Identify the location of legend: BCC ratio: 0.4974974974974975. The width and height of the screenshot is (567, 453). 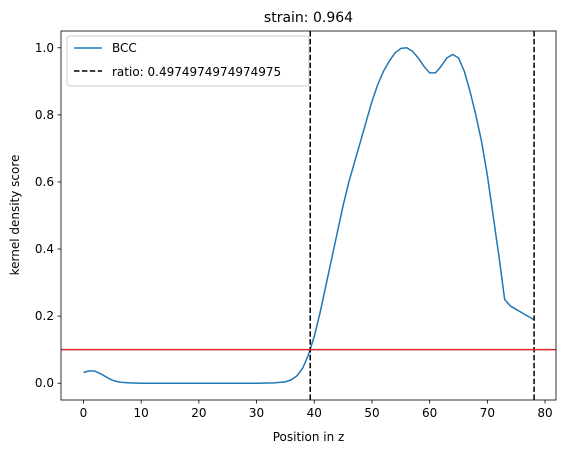
(188, 61).